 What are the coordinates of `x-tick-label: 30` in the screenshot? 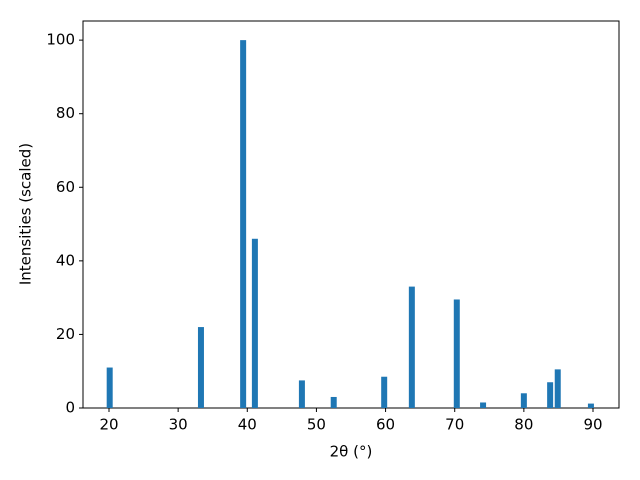 It's located at (178, 425).